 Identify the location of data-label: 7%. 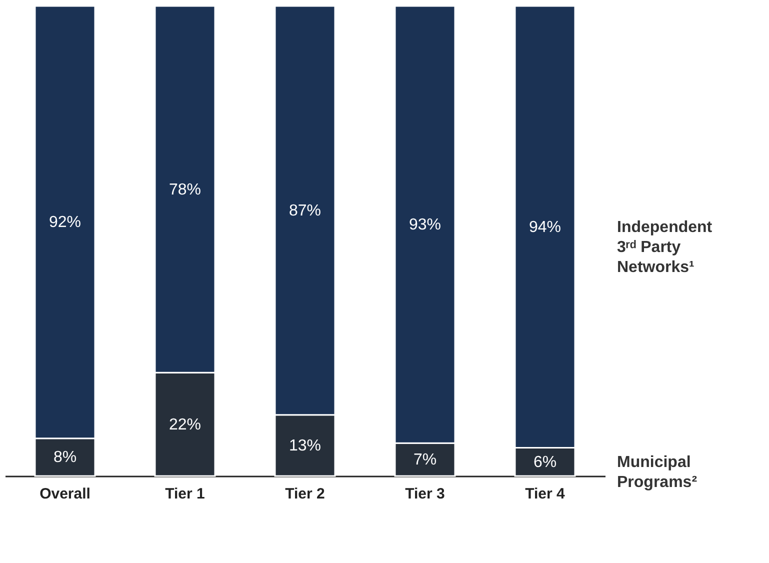
(425, 460).